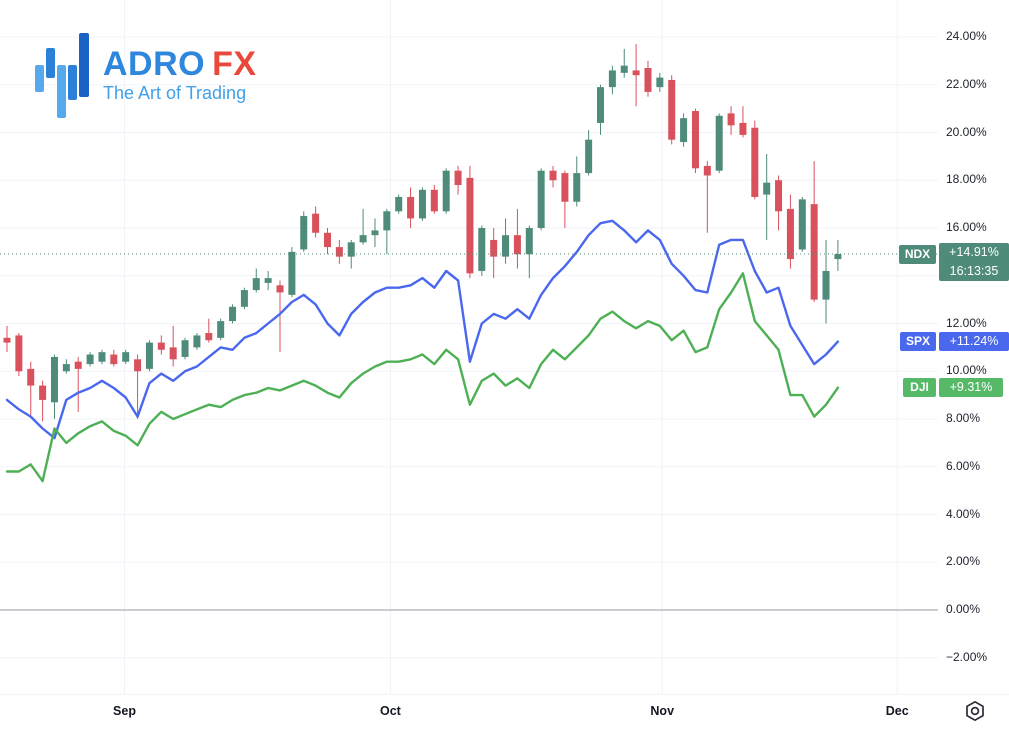 Image resolution: width=1009 pixels, height=731 pixels. I want to click on ndx-ticker-label: NDX, so click(917, 253).